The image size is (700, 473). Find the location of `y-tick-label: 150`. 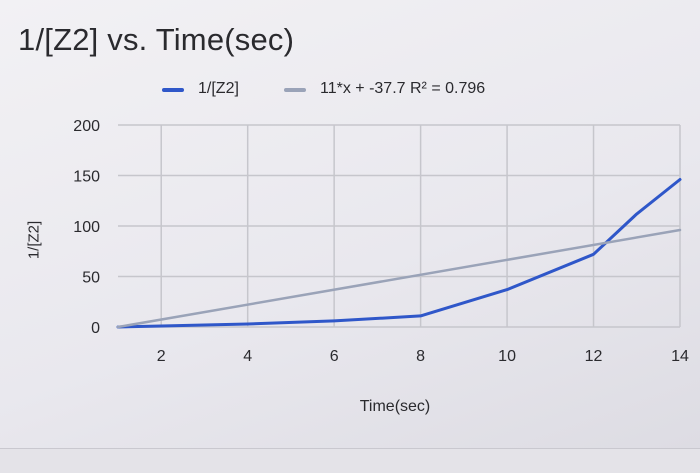

y-tick-label: 150 is located at coordinates (86, 177).